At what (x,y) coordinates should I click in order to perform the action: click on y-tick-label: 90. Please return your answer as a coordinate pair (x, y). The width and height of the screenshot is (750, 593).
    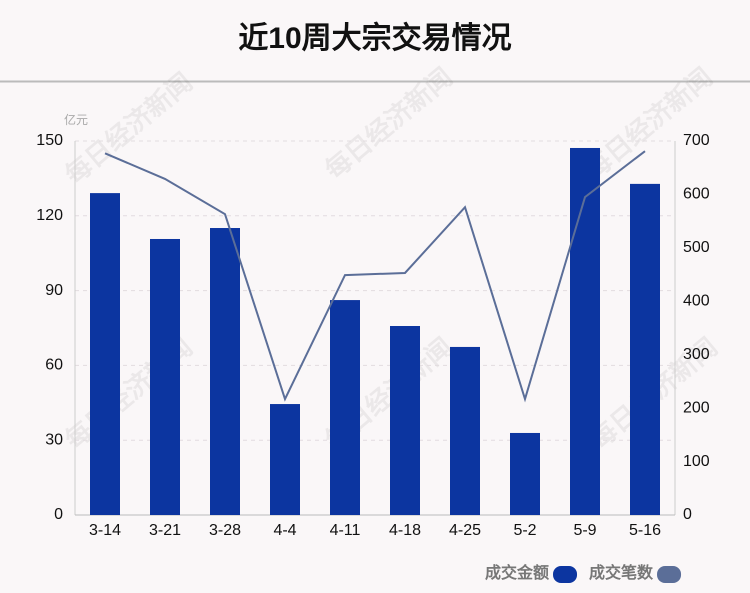
    Looking at the image, I should click on (54, 290).